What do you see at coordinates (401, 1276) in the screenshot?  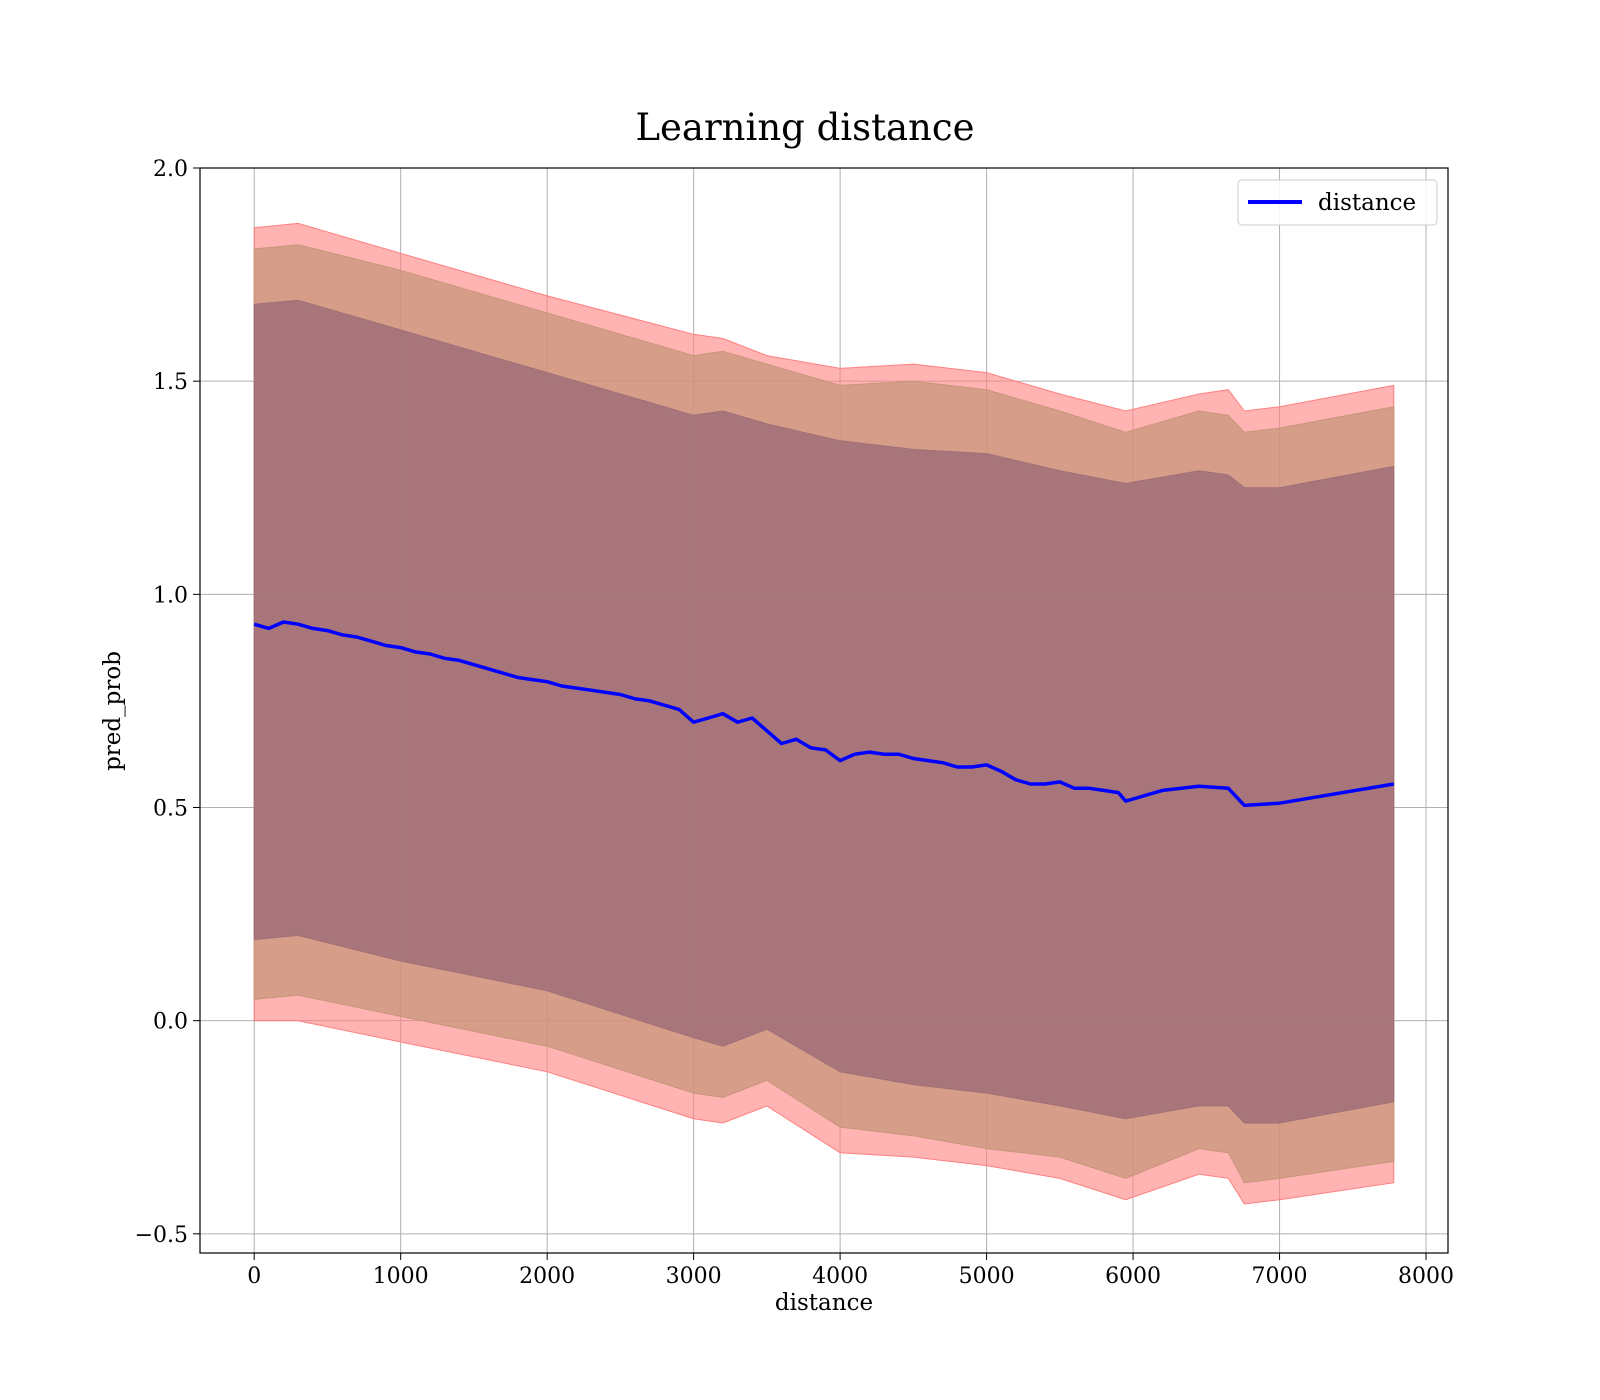 I see `x-tick-label: 1000` at bounding box center [401, 1276].